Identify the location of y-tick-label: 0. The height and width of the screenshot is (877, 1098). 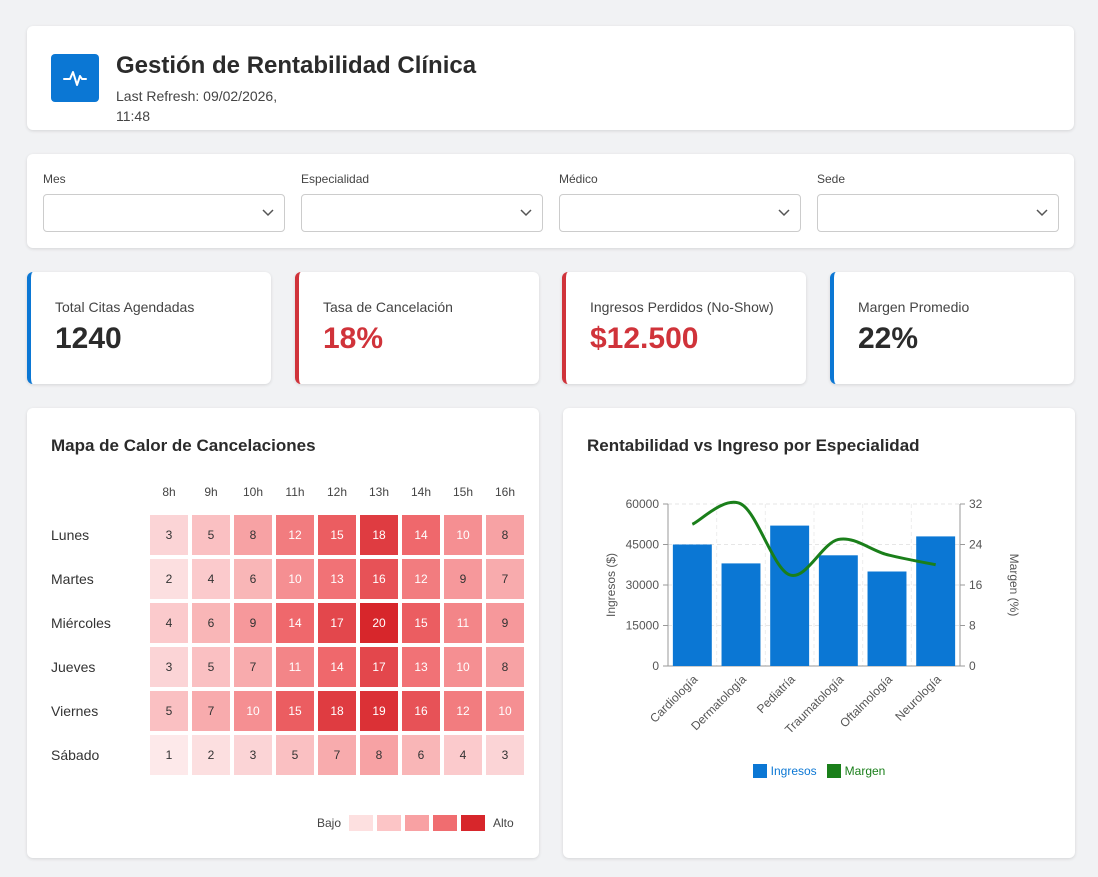
(655, 666).